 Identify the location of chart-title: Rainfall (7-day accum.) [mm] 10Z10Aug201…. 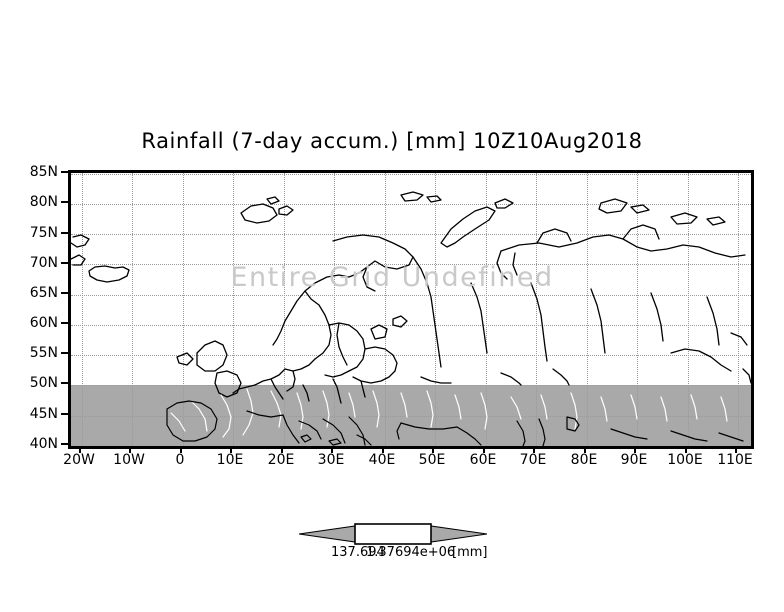
(392, 141).